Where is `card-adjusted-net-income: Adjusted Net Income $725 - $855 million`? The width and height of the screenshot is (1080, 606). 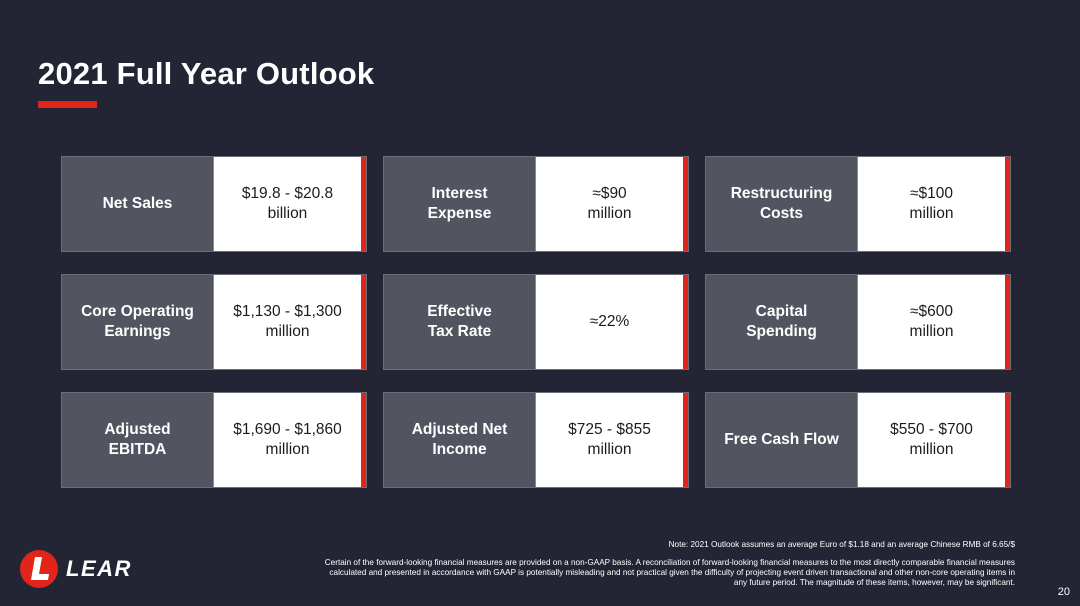
card-adjusted-net-income: Adjusted Net Income $725 - $855 million is located at coordinates (536, 440).